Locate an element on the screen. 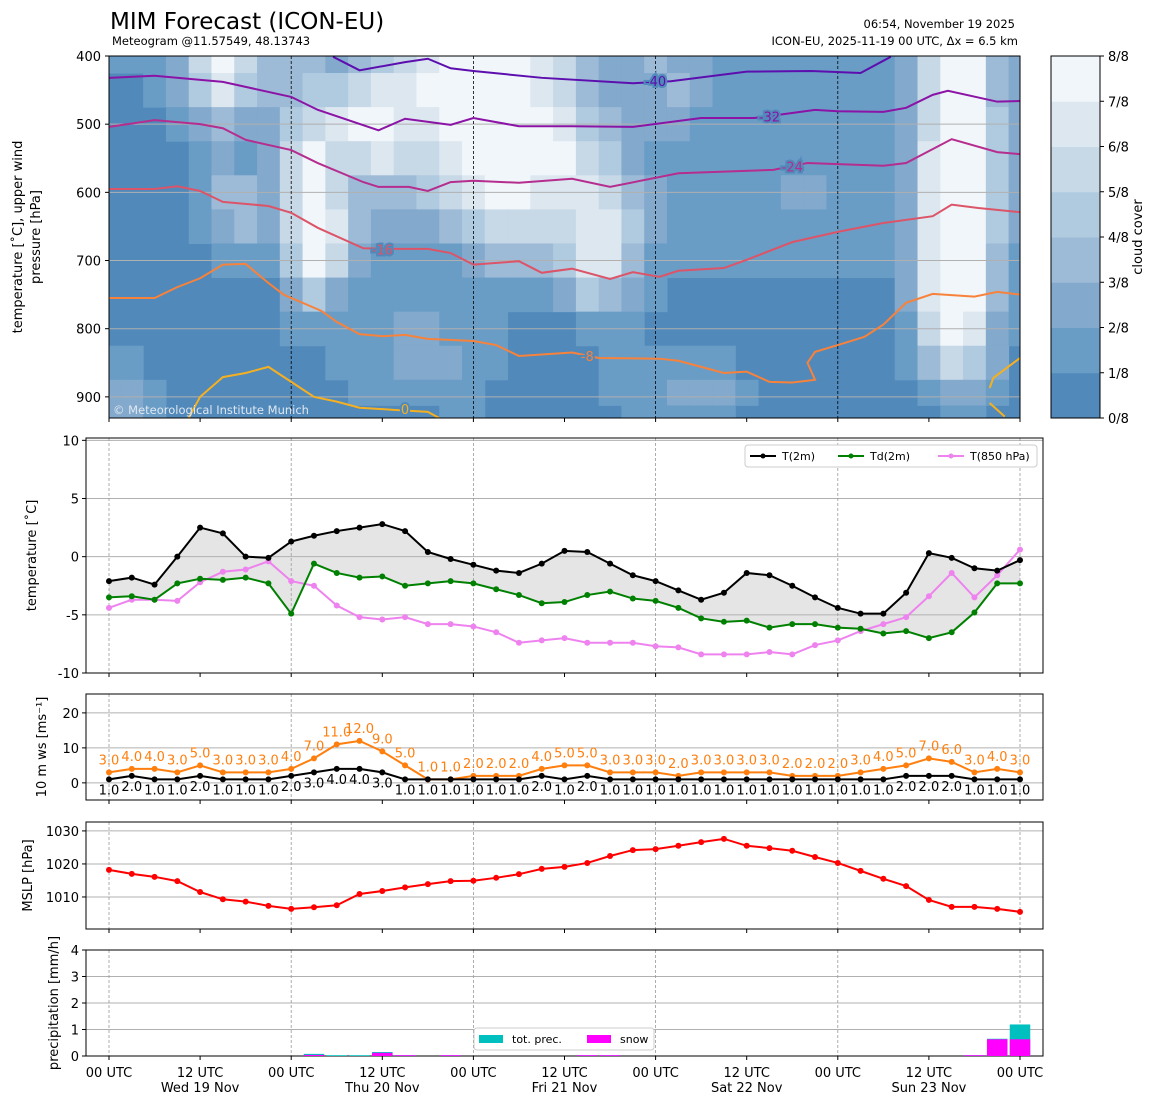 The image size is (1155, 1105). y-tick-label: 5 is located at coordinates (75, 499).